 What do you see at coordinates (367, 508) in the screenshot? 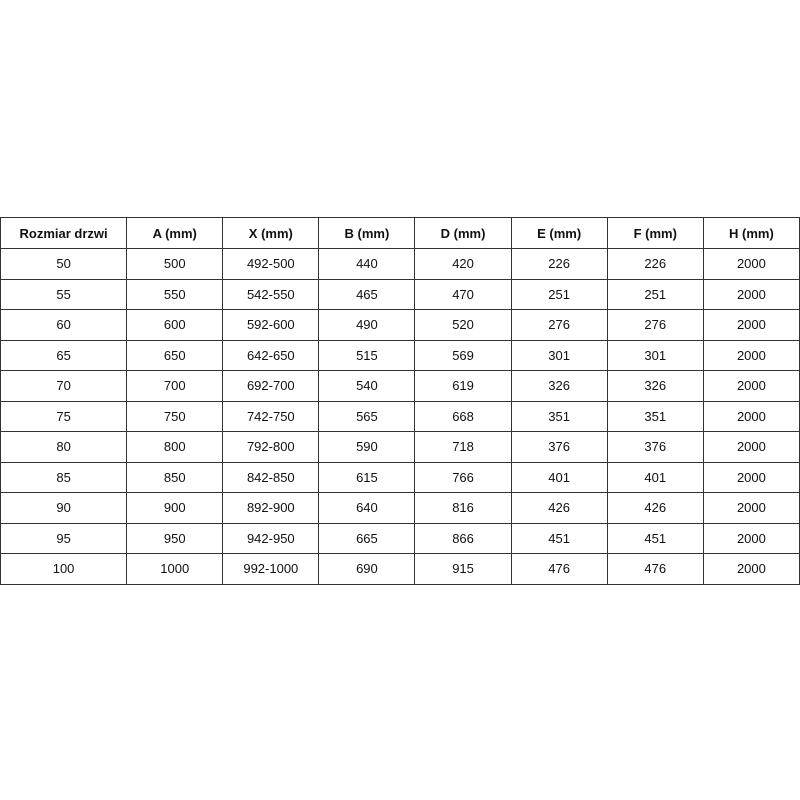
I see `table-cell: 640` at bounding box center [367, 508].